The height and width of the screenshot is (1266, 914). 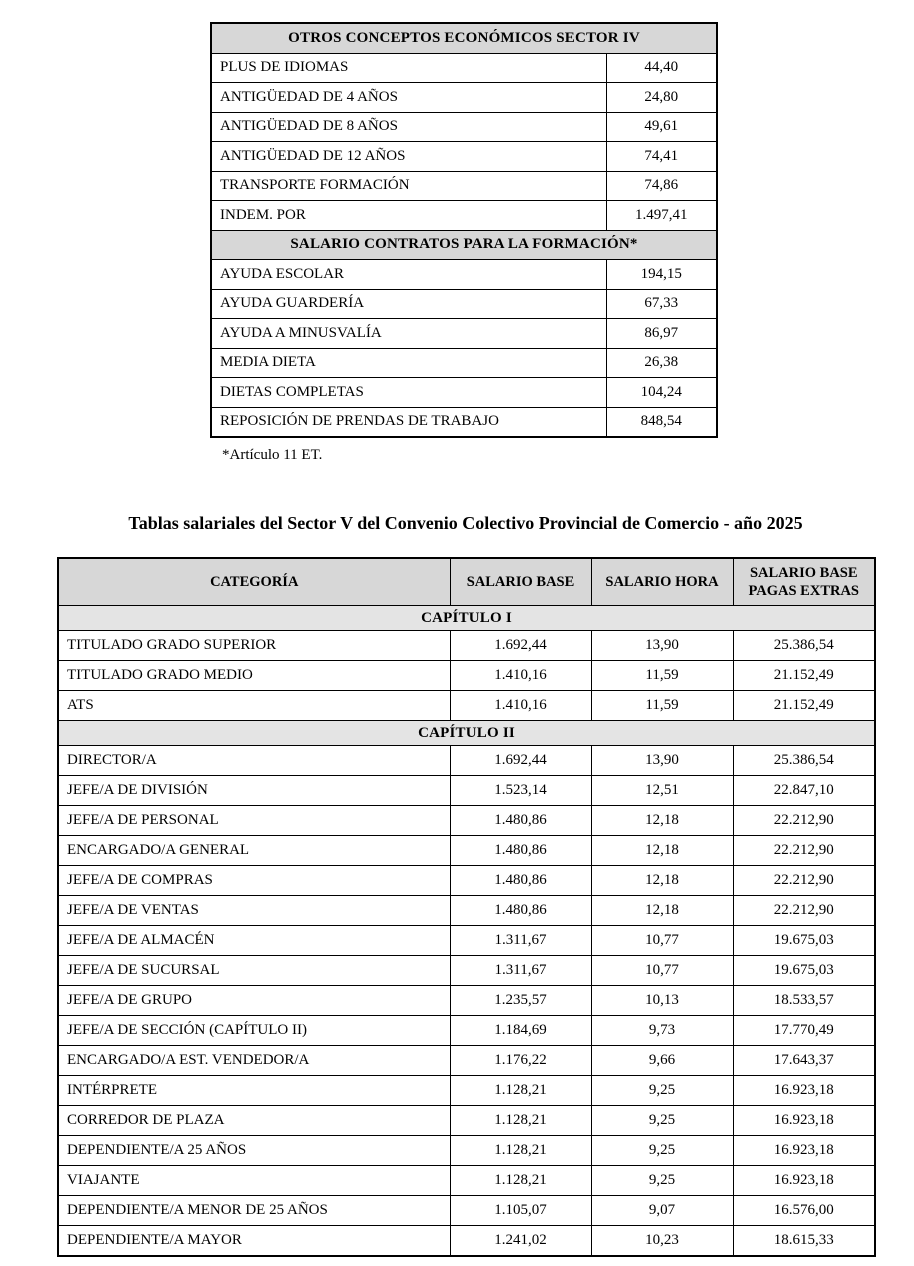 What do you see at coordinates (661, 67) in the screenshot?
I see `concept-value-cell: 44,40` at bounding box center [661, 67].